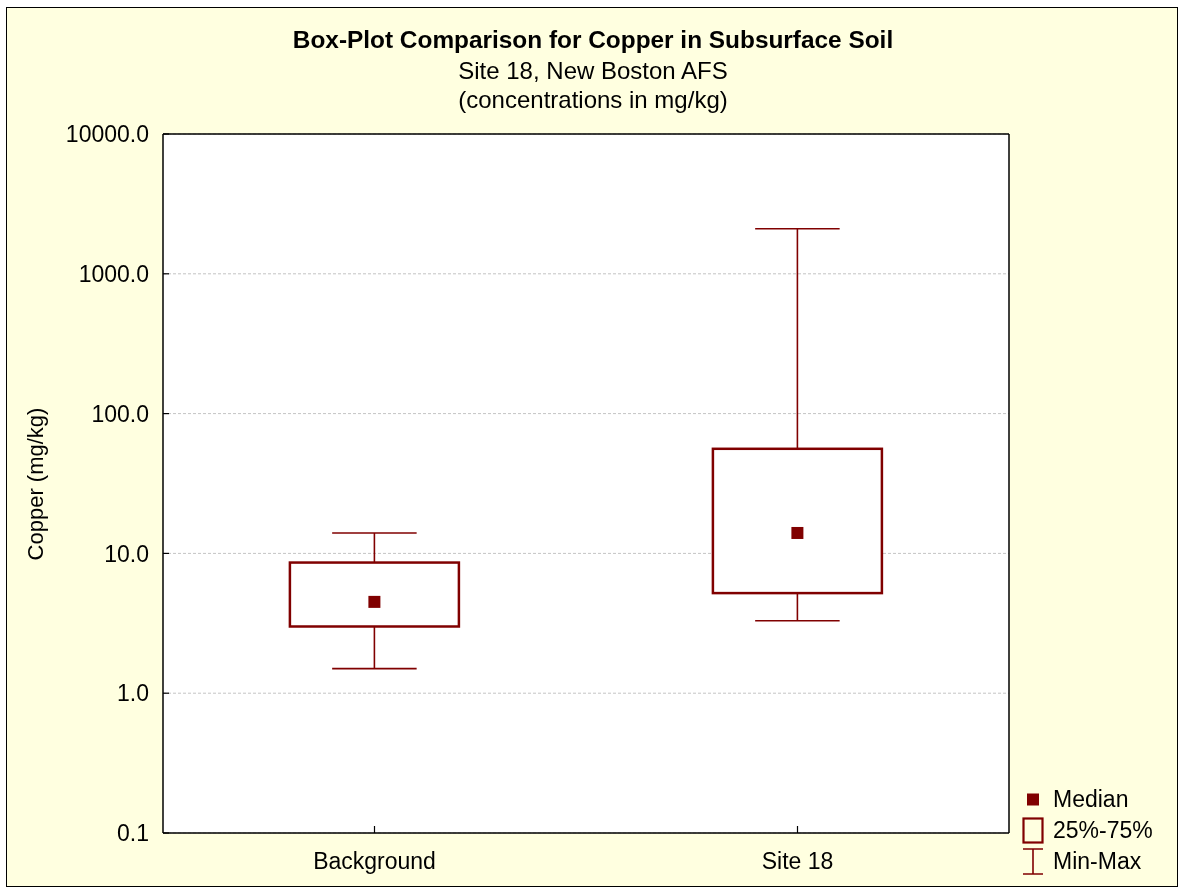  Describe the element at coordinates (120, 413) in the screenshot. I see `y-tick-label: 100.0` at that location.